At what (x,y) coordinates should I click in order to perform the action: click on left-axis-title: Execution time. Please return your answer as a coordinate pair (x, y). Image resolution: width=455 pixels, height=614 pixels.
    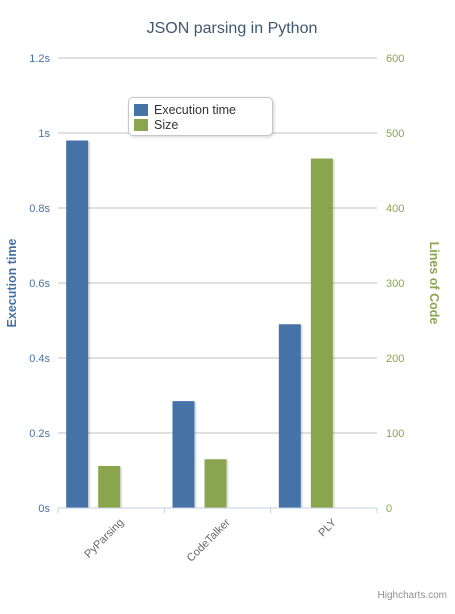
    Looking at the image, I should click on (12, 283).